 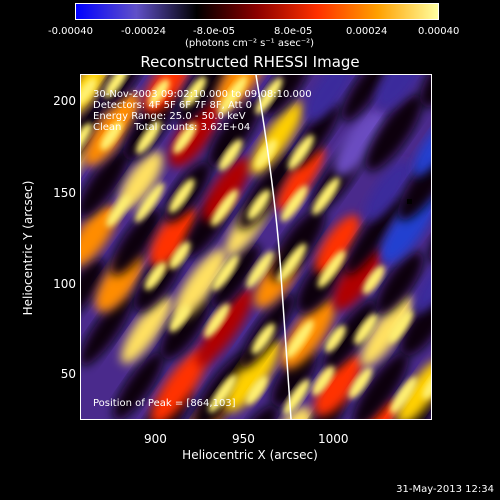 What do you see at coordinates (409, 201) in the screenshot?
I see `peak-marker` at bounding box center [409, 201].